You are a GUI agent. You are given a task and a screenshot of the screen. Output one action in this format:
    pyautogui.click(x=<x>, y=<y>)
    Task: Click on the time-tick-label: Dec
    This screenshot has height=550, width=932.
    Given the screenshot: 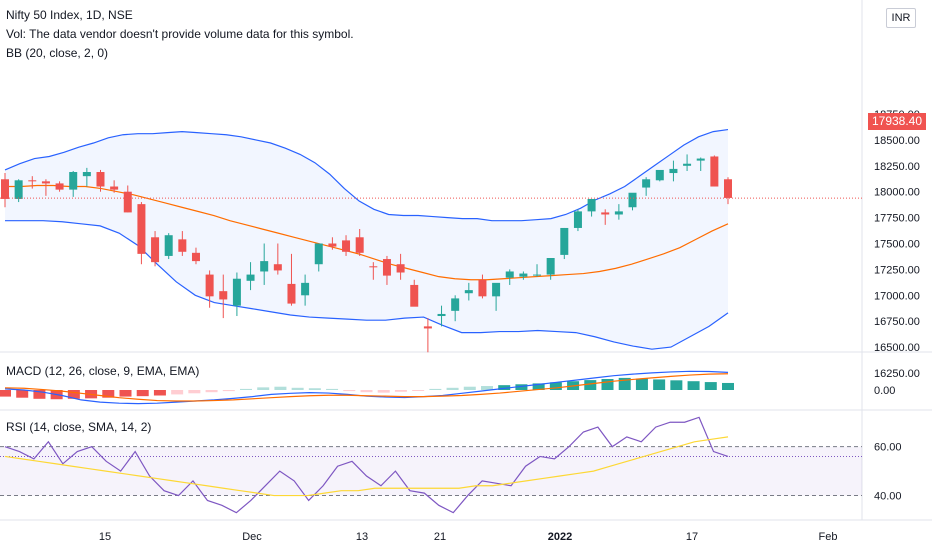 What is the action you would take?
    pyautogui.click(x=252, y=537)
    